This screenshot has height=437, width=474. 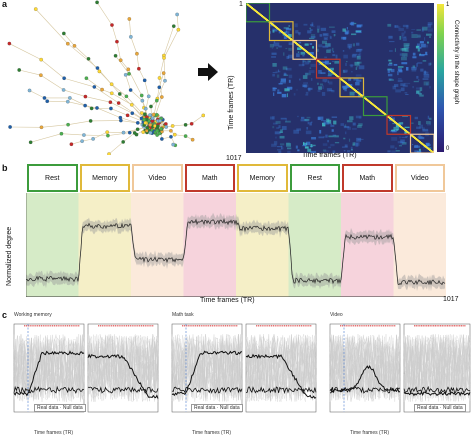 What do you see at coordinates (419, 178) in the screenshot?
I see `task-block-video: Video` at bounding box center [419, 178].